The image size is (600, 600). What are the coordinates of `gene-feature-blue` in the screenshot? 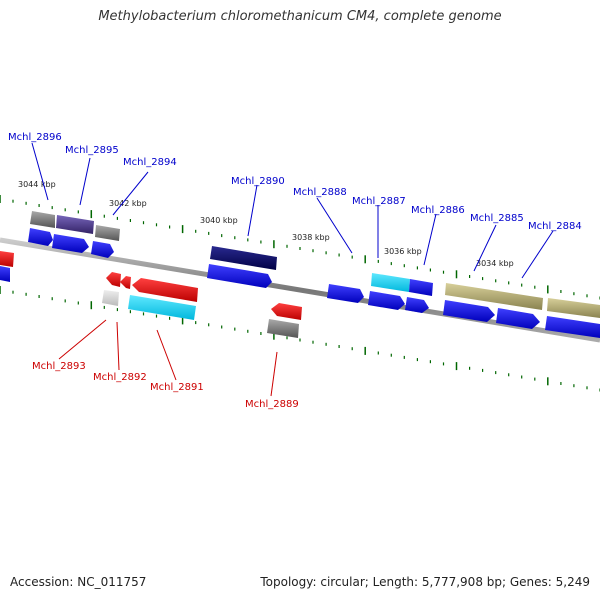 It's located at (421, 287).